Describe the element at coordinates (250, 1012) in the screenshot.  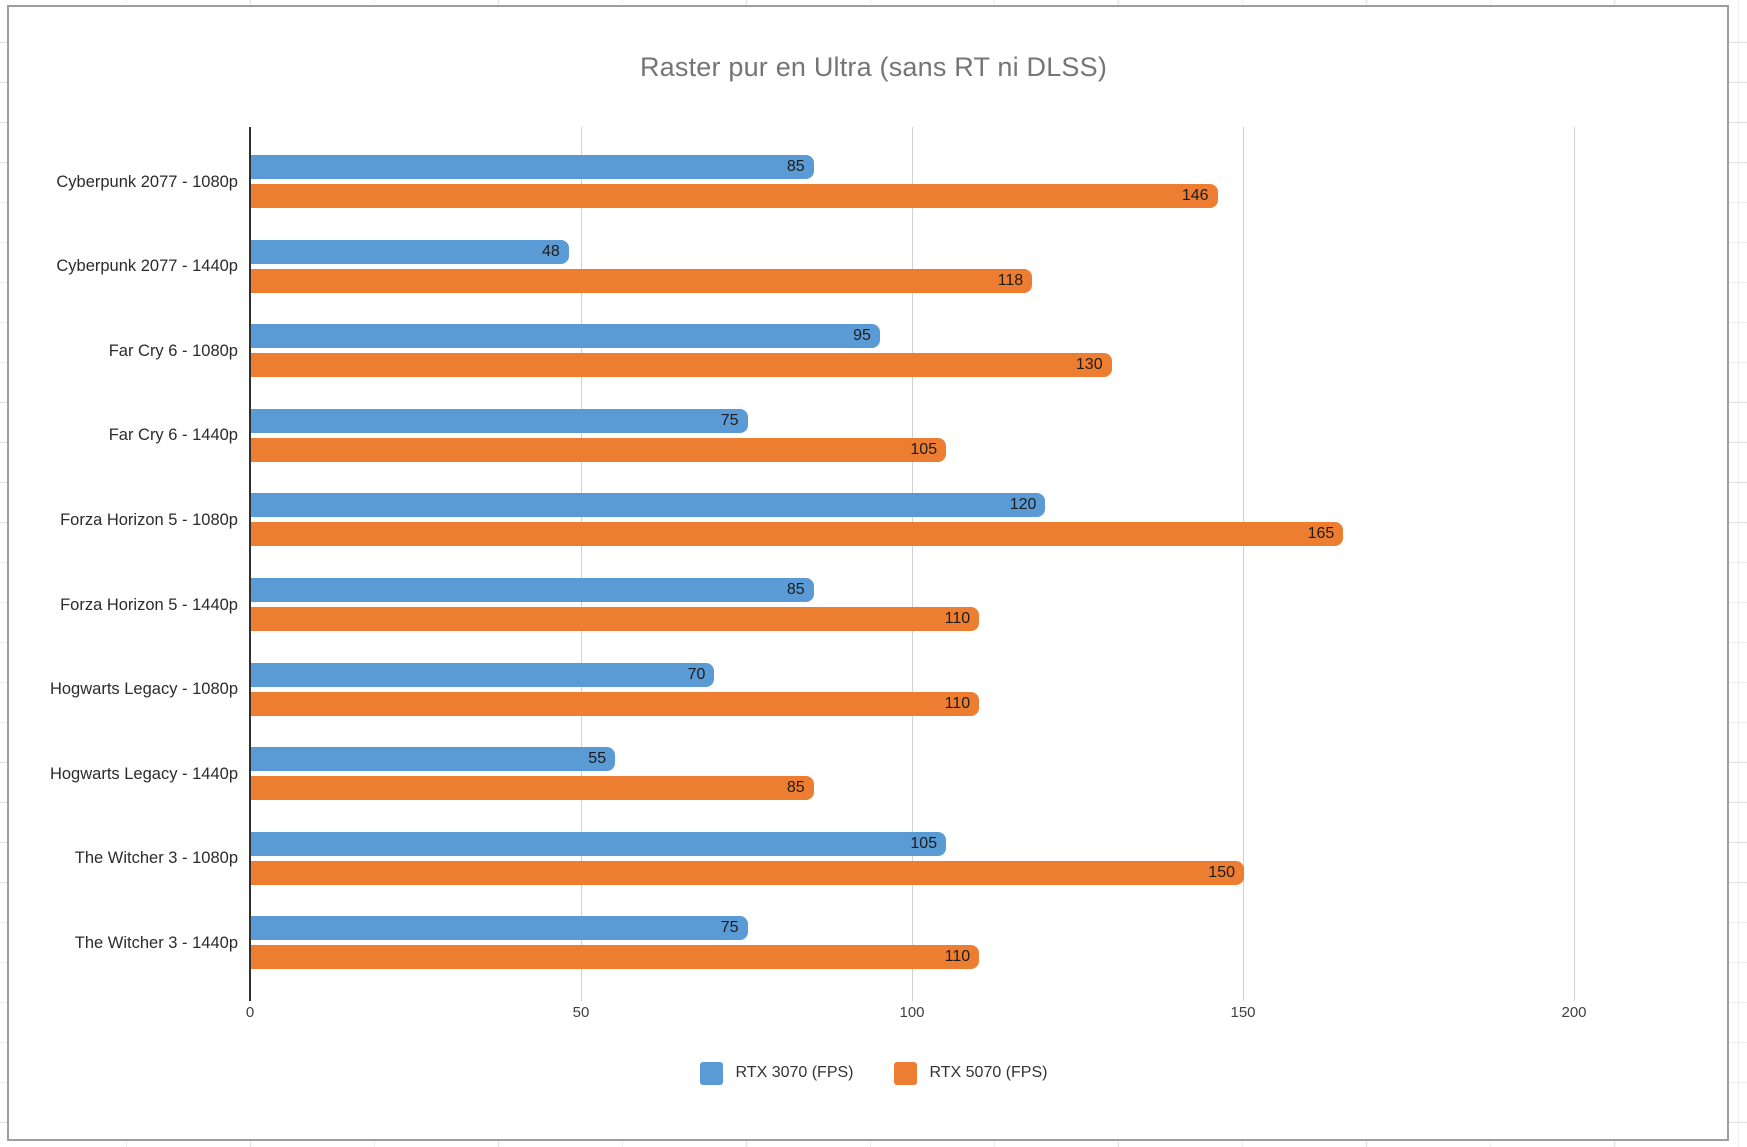
I see `x-axis-tick-label: 0` at that location.